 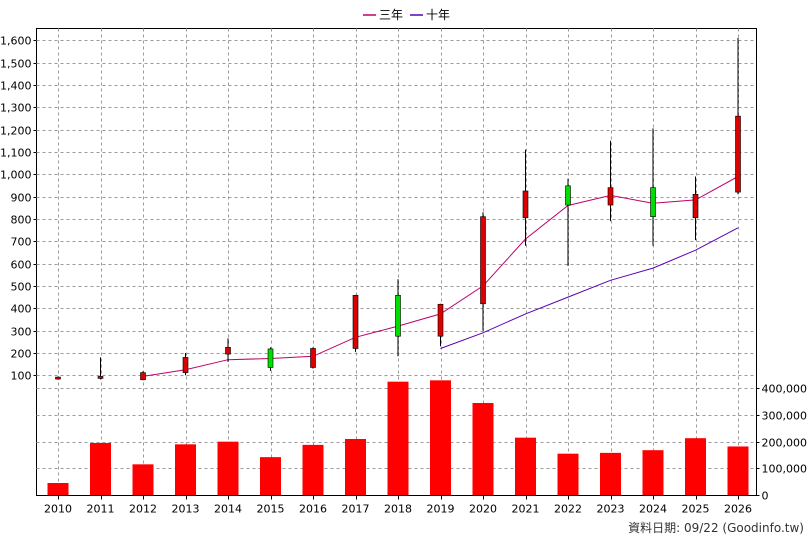 What do you see at coordinates (21, 242) in the screenshot?
I see `price-tick-label: 700` at bounding box center [21, 242].